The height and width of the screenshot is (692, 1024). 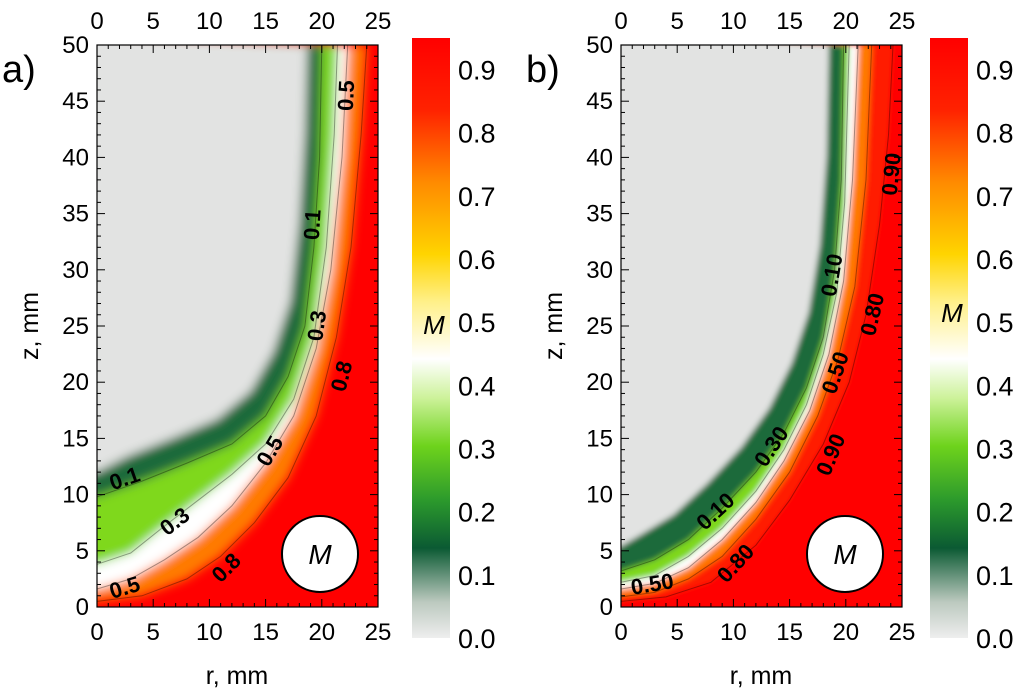 I want to click on m-marker-circle, so click(x=845, y=554).